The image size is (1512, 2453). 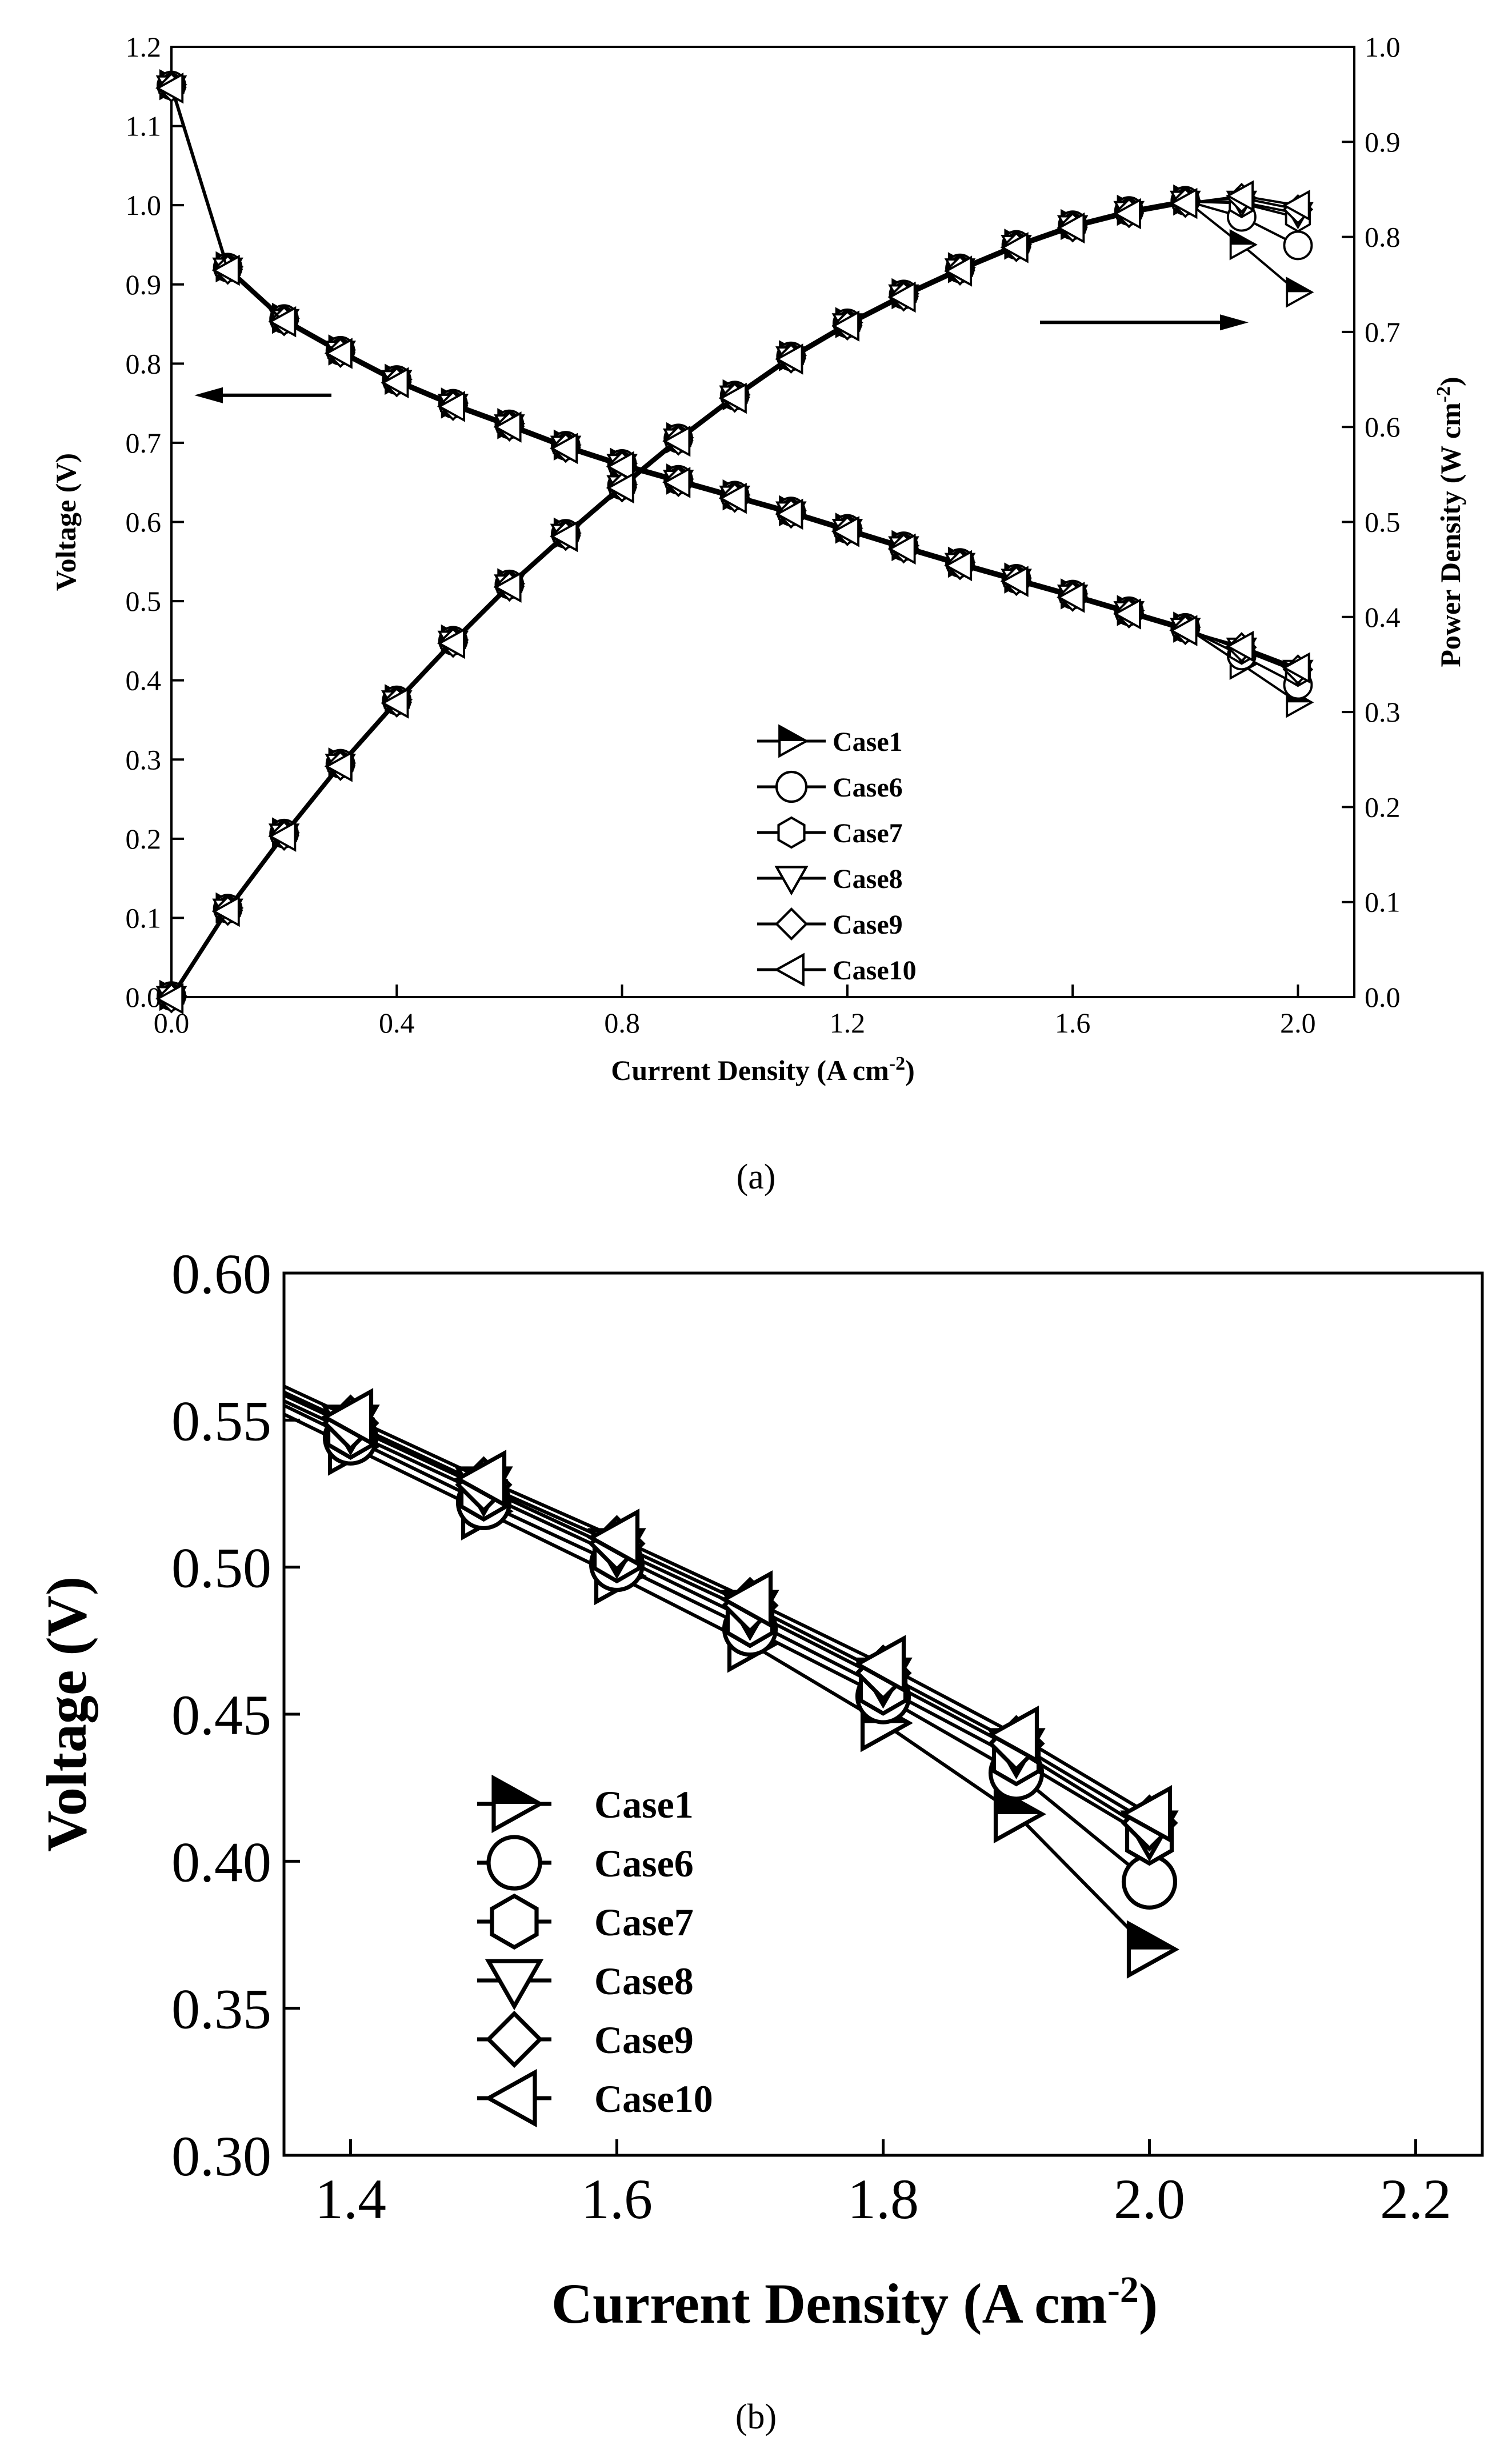 What do you see at coordinates (875, 970) in the screenshot?
I see `legend-label-case10: Case10` at bounding box center [875, 970].